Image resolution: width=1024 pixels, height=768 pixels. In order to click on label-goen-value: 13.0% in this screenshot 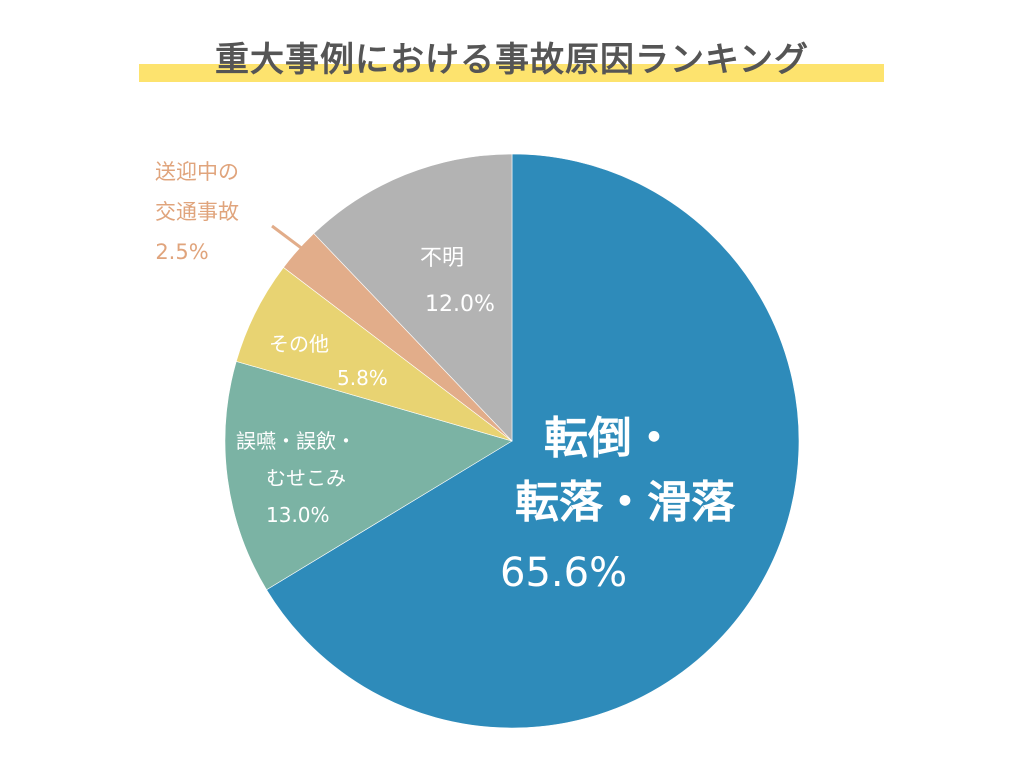, I will do `click(298, 515)`.